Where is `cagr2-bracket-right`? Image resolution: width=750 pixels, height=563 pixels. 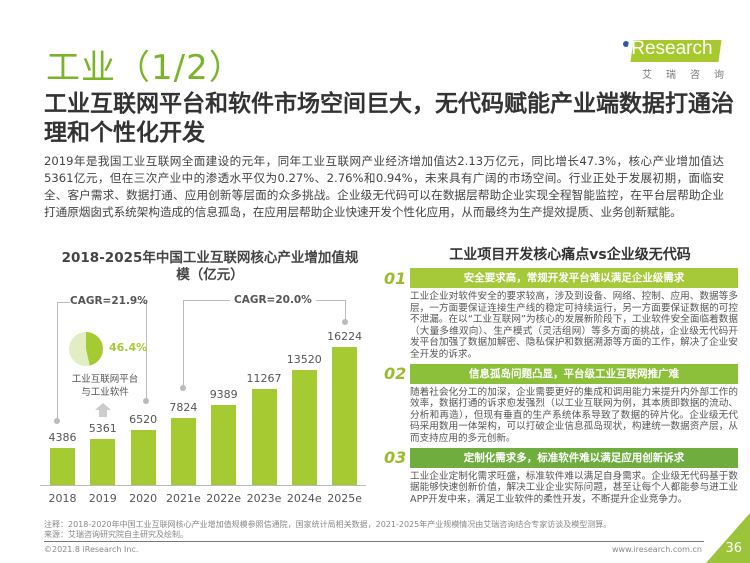
cagr2-bracket-right is located at coordinates (345, 310).